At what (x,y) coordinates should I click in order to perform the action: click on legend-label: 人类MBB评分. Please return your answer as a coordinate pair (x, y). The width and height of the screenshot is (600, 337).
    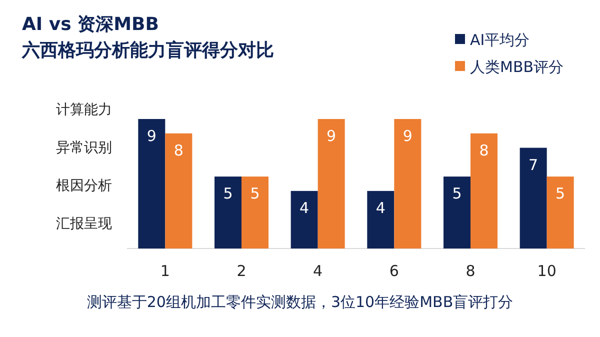
    Looking at the image, I should click on (517, 67).